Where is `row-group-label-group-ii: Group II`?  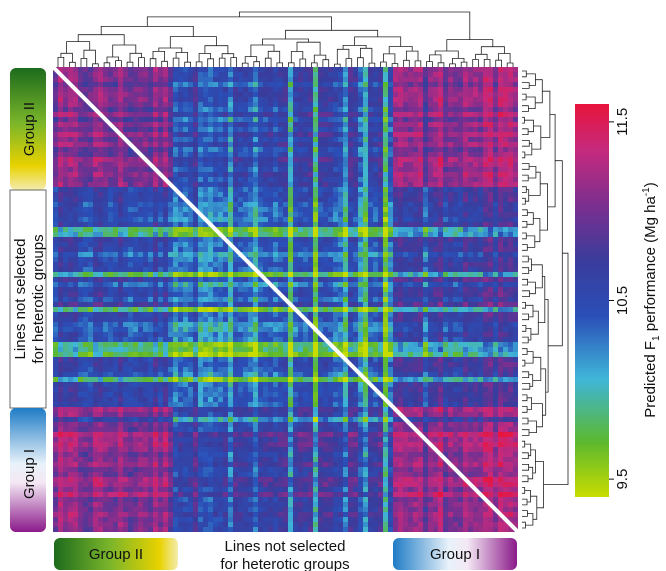
row-group-label-group-ii: Group II is located at coordinates (29, 129).